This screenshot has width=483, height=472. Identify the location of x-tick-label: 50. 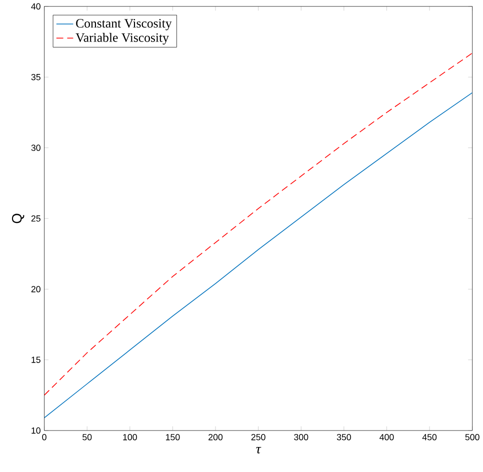
(87, 437).